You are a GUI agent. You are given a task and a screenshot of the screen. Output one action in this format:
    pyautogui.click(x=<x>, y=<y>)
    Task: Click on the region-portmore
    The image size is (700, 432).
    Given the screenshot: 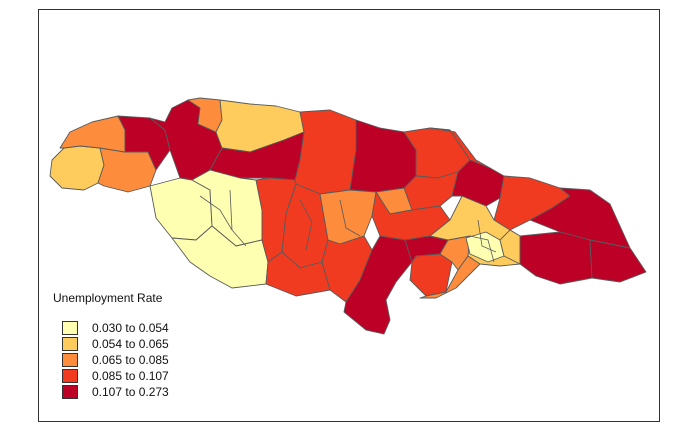 What is the action you would take?
    pyautogui.click(x=450, y=277)
    